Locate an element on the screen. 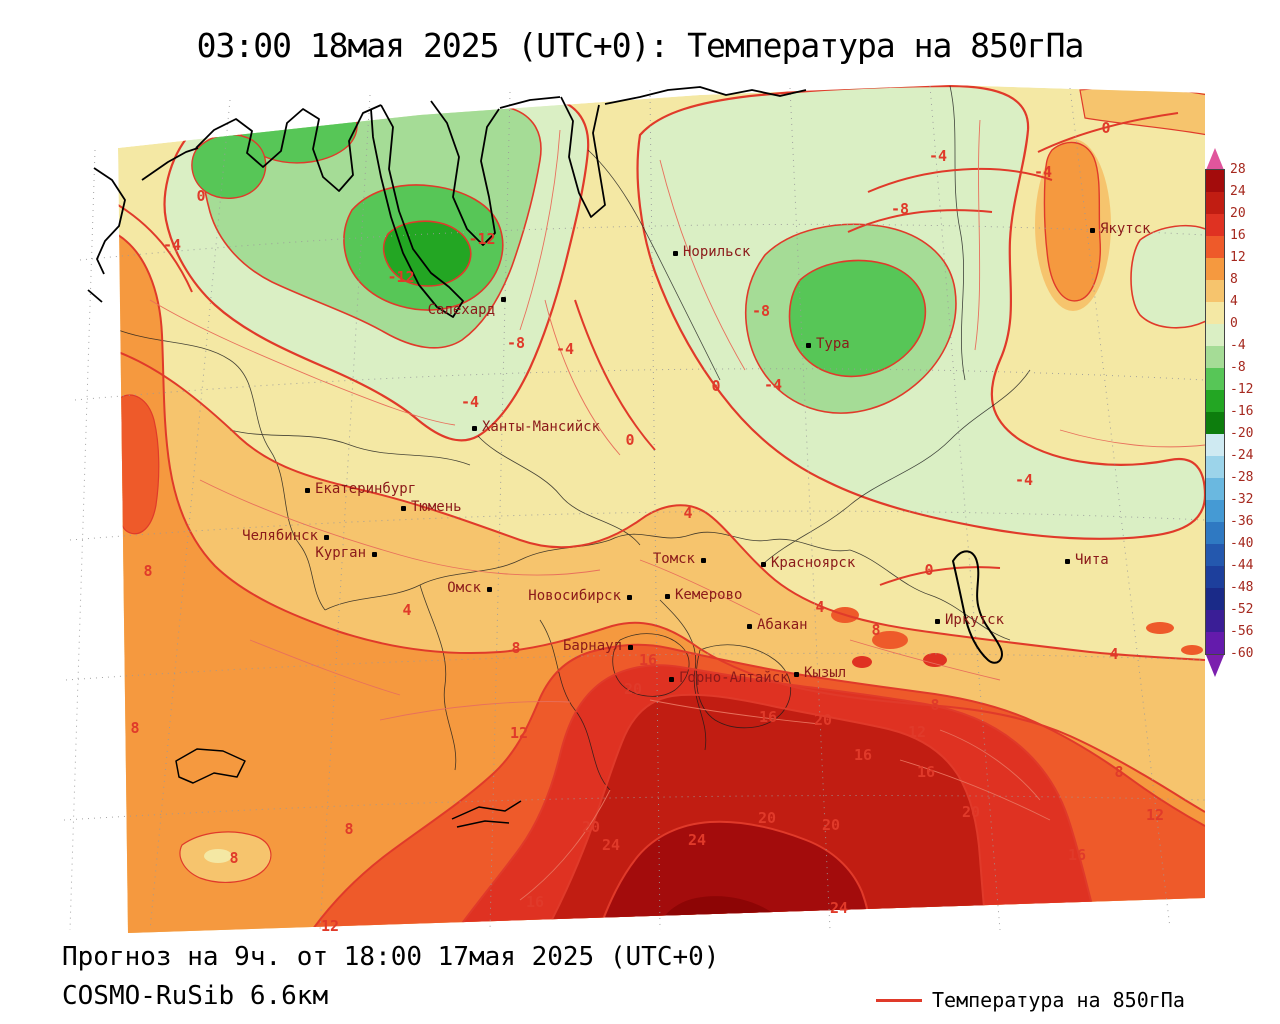 This screenshot has width=1280, height=1024. colorbar is located at coordinates (1215, 412).